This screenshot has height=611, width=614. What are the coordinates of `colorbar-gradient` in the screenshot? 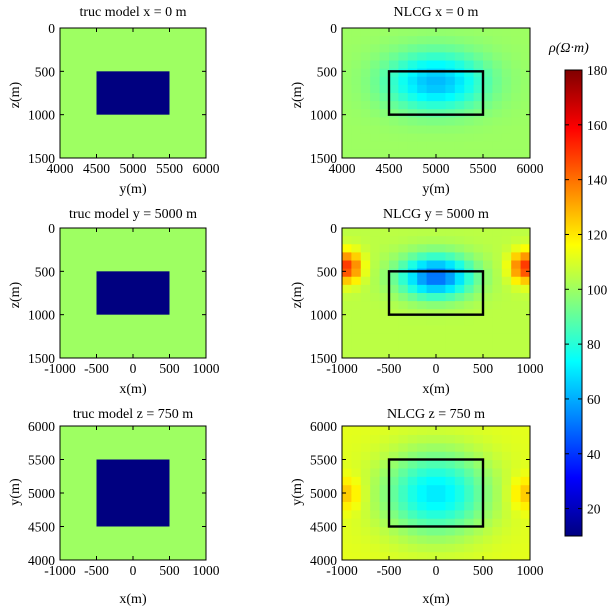 It's located at (573, 303).